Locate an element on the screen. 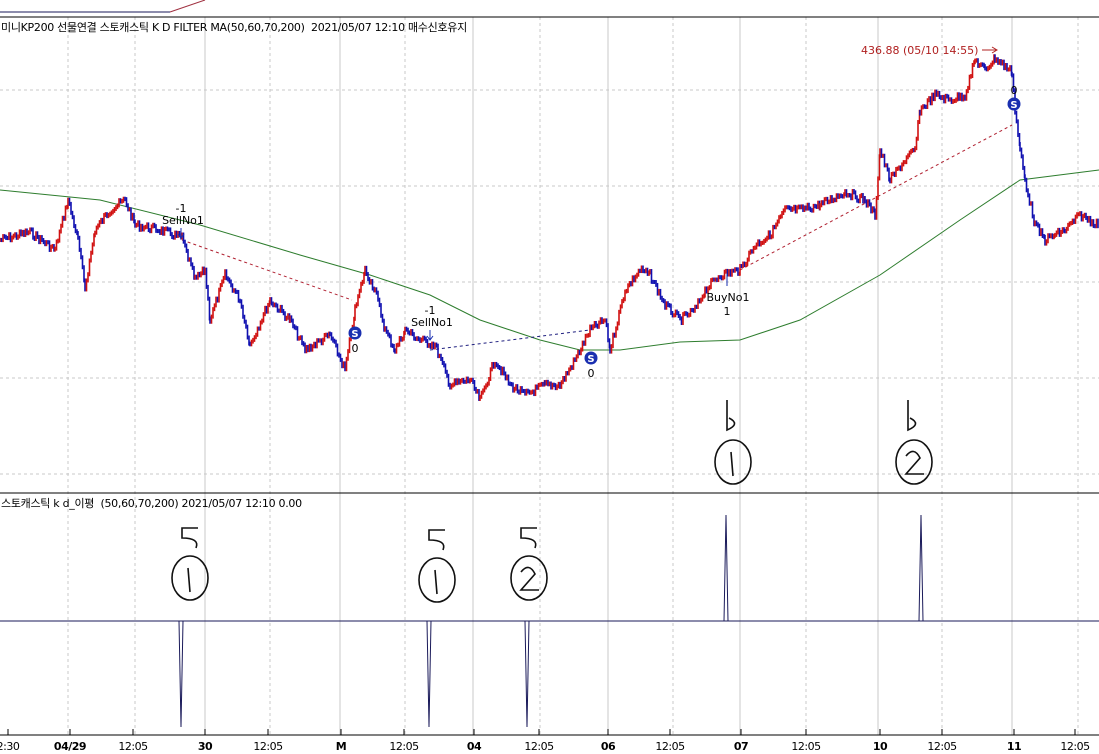 This screenshot has height=754, width=1099. top-line-red is located at coordinates (187, 6).